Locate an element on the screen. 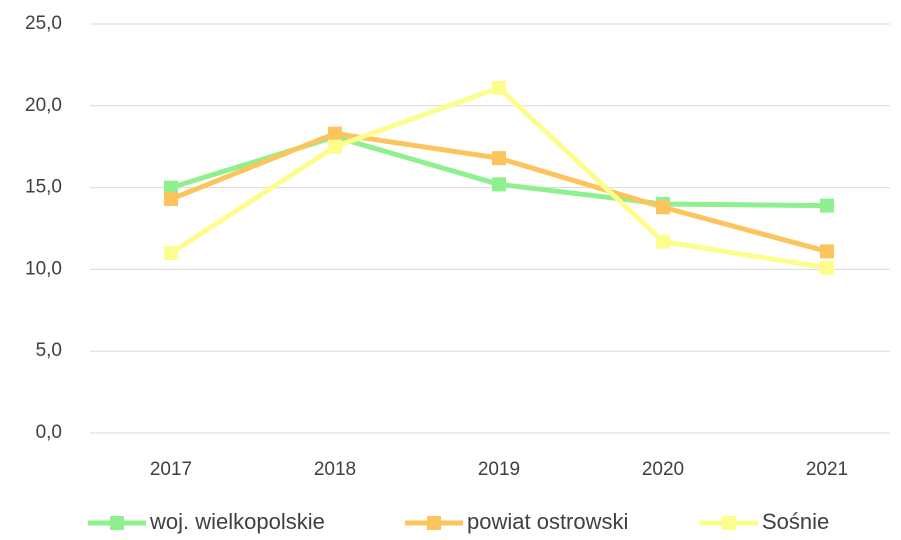 The width and height of the screenshot is (901, 540). y-tick-label: 15,0 is located at coordinates (43, 187).